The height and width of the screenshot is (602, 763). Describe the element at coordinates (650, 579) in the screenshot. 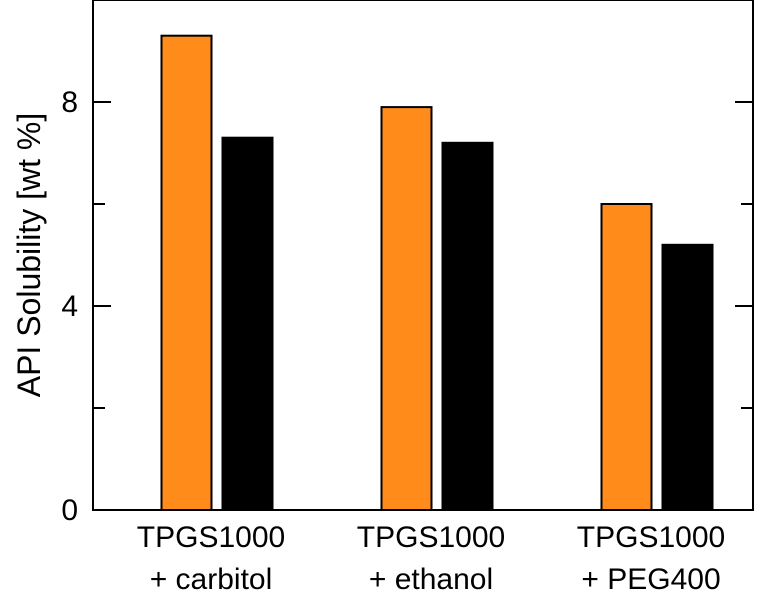

I see `x-category-label: + PEG400` at that location.